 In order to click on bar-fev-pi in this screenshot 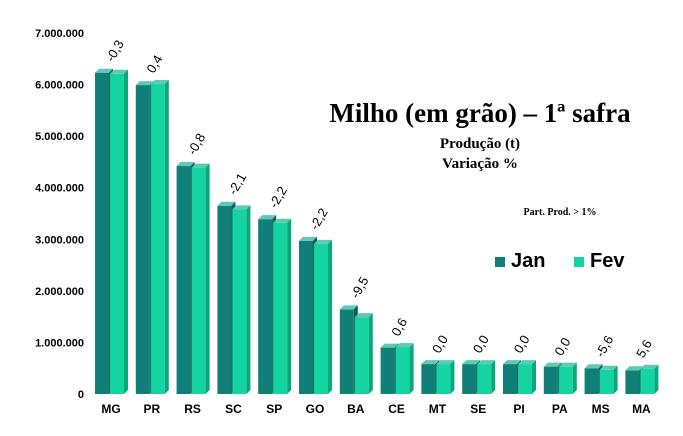, I will do `click(527, 377)`.